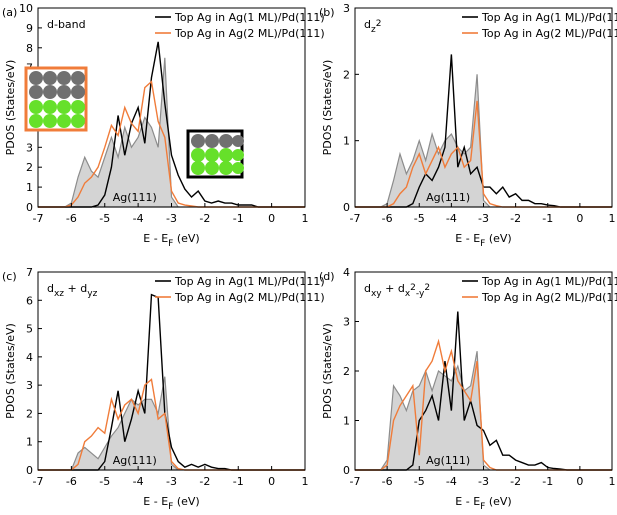 The width and height of the screenshot is (617, 515). I want to click on inset-monolayer, so click(215, 154).